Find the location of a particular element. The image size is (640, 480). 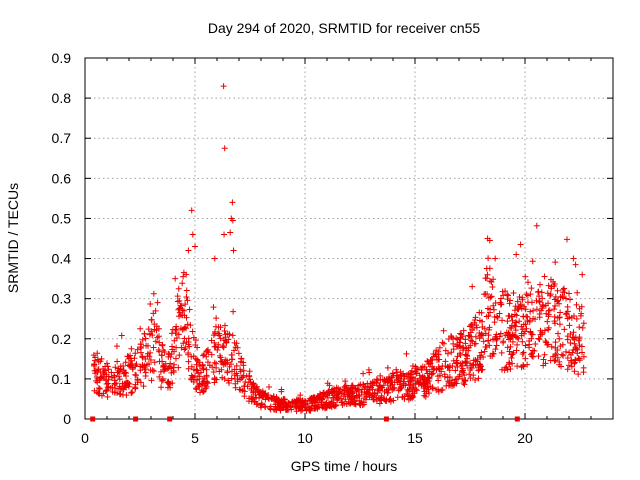

y-axis-label: SRMTID / TECUs is located at coordinates (13, 238).